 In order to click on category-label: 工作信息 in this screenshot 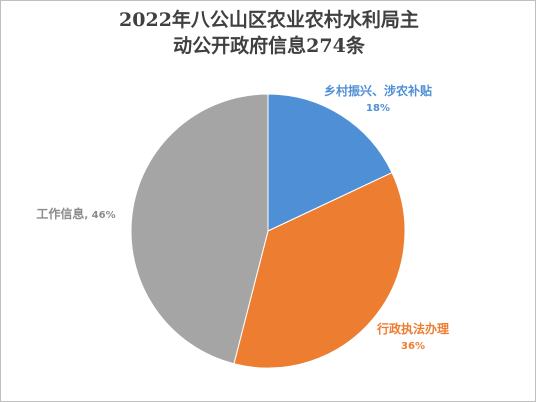, I will do `click(60, 214)`.